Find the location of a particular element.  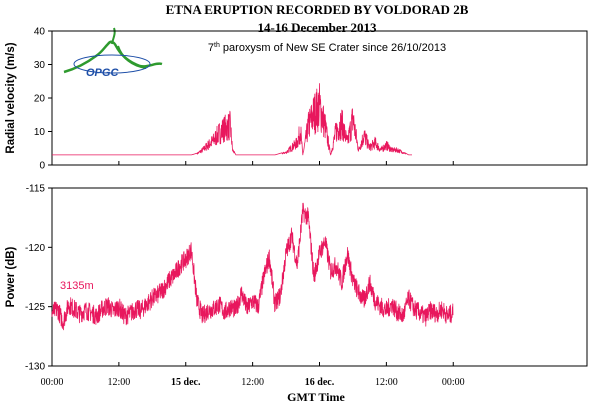

logo-text: OPGC is located at coordinates (102, 73).